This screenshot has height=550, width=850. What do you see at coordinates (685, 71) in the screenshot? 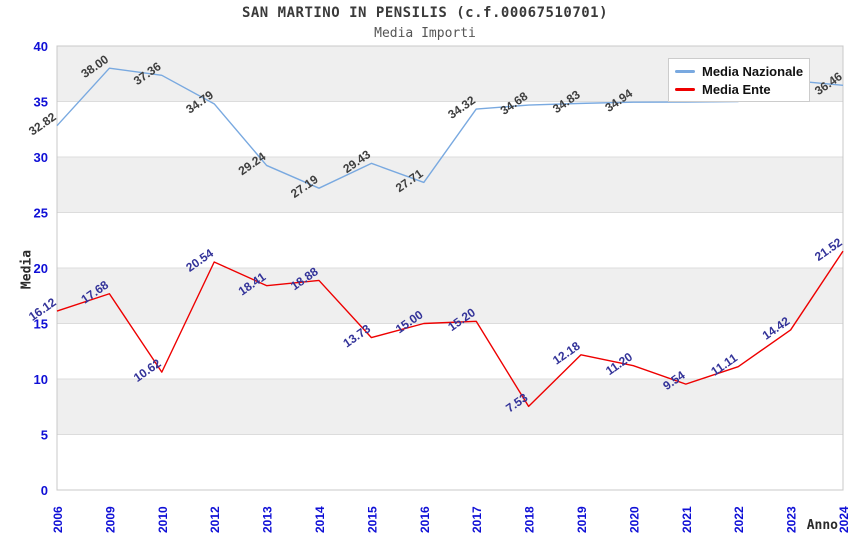
I see `legend-line-sample-nazionale-icon` at bounding box center [685, 71].